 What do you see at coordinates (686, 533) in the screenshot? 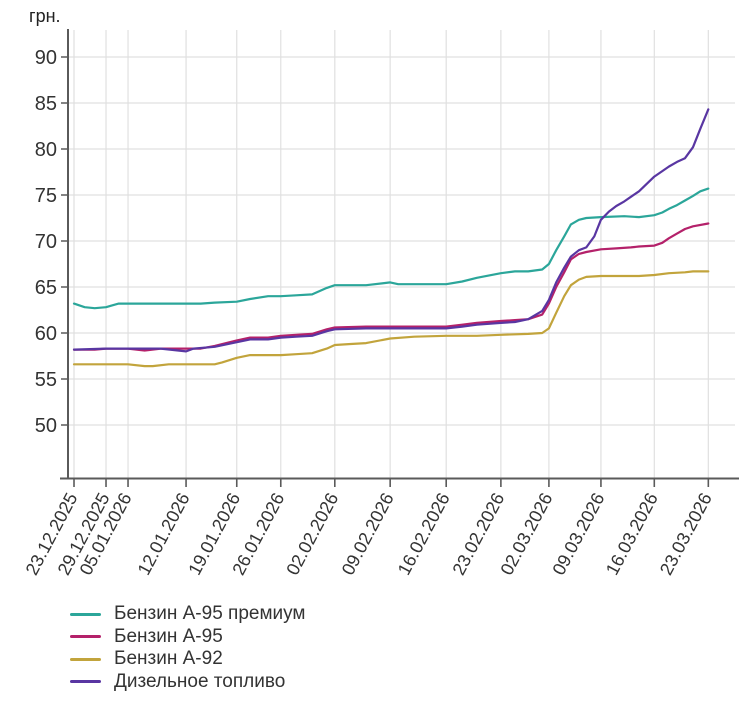
I see `x-tick-label: 23.03.2026` at bounding box center [686, 533].